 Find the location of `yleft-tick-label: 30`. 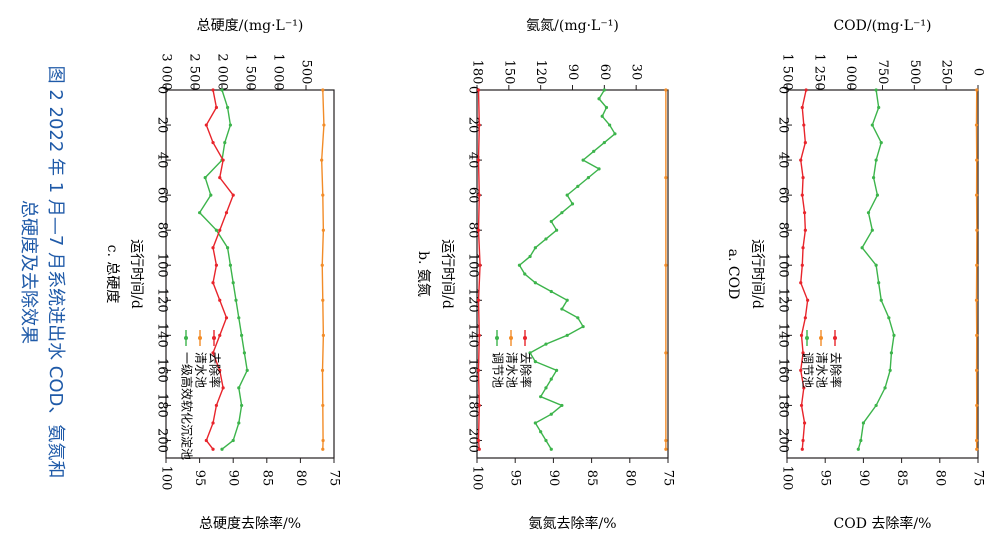

yleft-tick-label: 30 is located at coordinates (636, 72).